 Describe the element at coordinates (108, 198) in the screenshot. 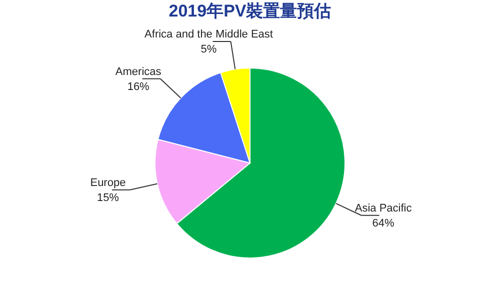

I see `data-label: 15%` at that location.